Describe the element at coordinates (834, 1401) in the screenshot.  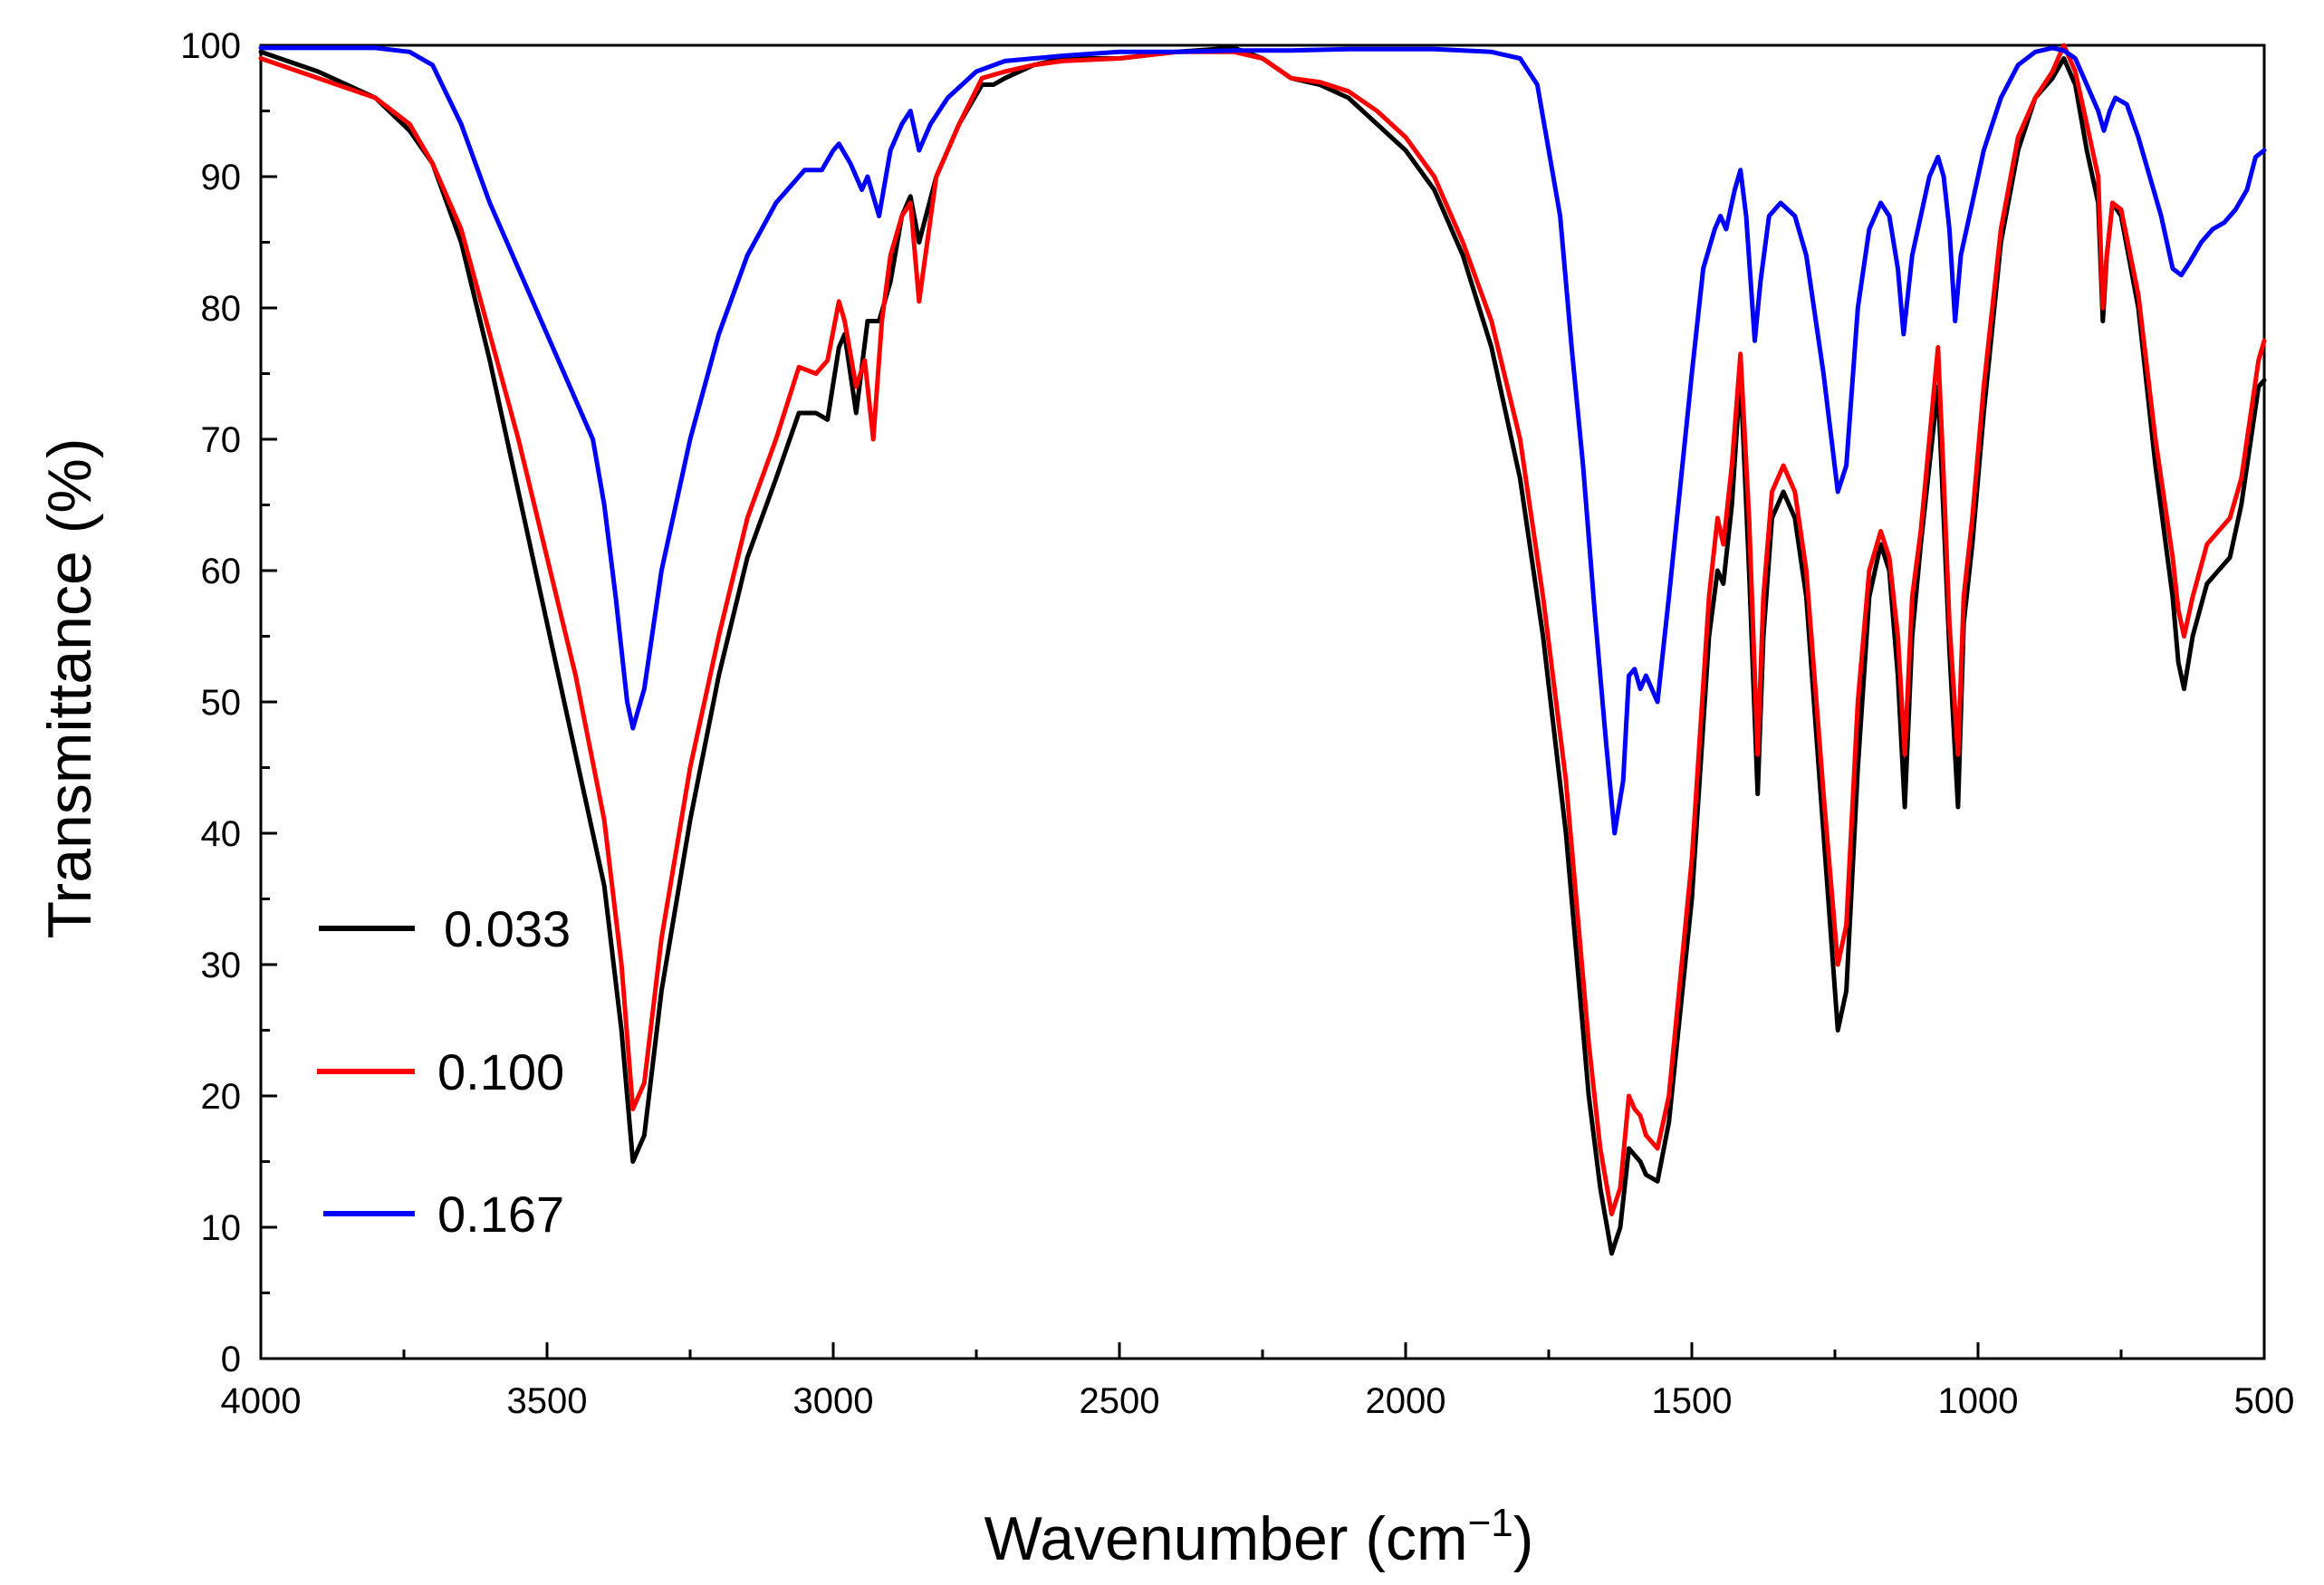
I see `x-tick-label: 3000` at that location.